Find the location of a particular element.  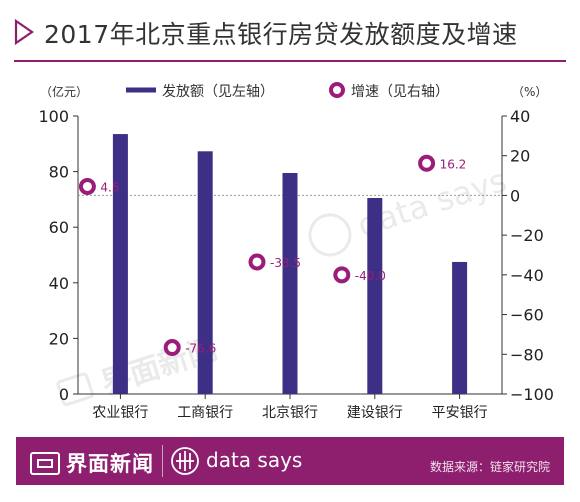

x-tick-label: 平安银行 is located at coordinates (460, 413).